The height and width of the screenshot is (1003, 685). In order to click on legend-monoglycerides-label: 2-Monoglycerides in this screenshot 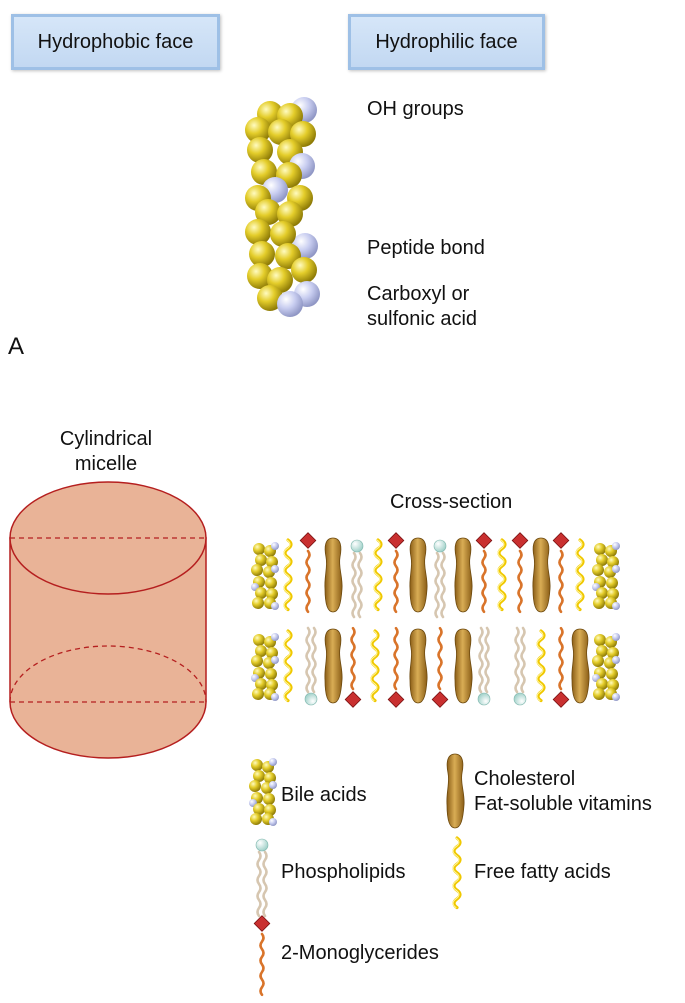, I will do `click(360, 953)`.